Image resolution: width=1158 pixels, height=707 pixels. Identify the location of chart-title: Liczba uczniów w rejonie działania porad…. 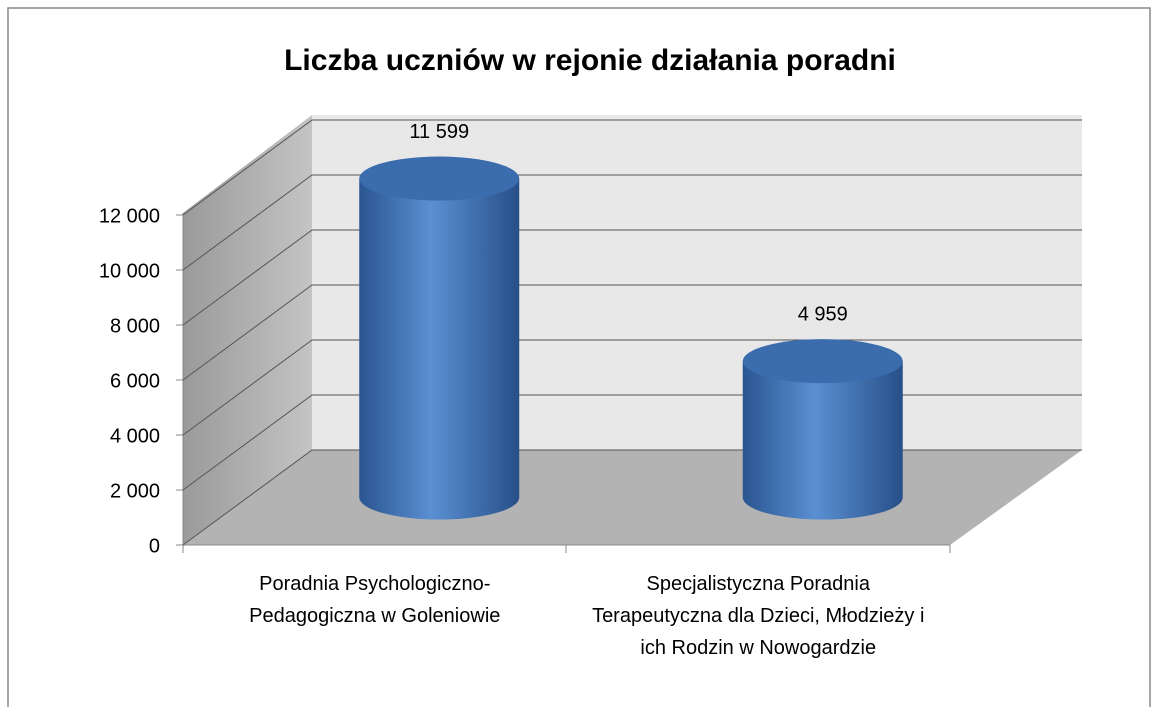
(590, 60).